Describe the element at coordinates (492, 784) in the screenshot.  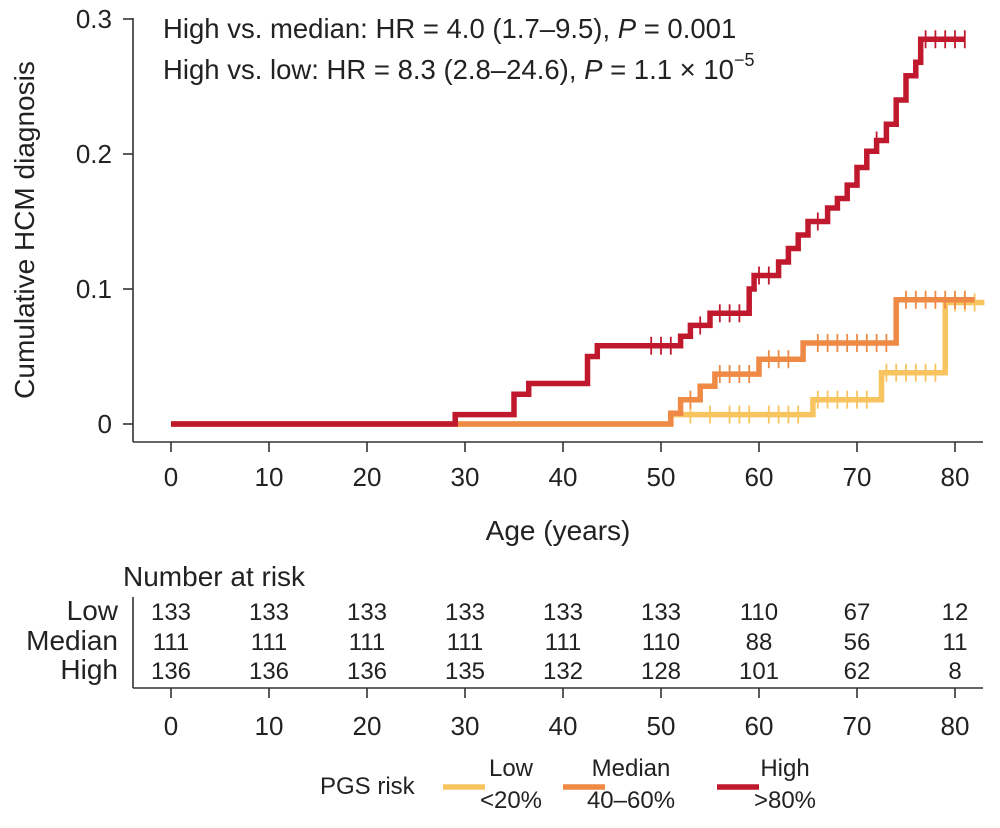
I see `legend-item-low: Low <20%` at that location.